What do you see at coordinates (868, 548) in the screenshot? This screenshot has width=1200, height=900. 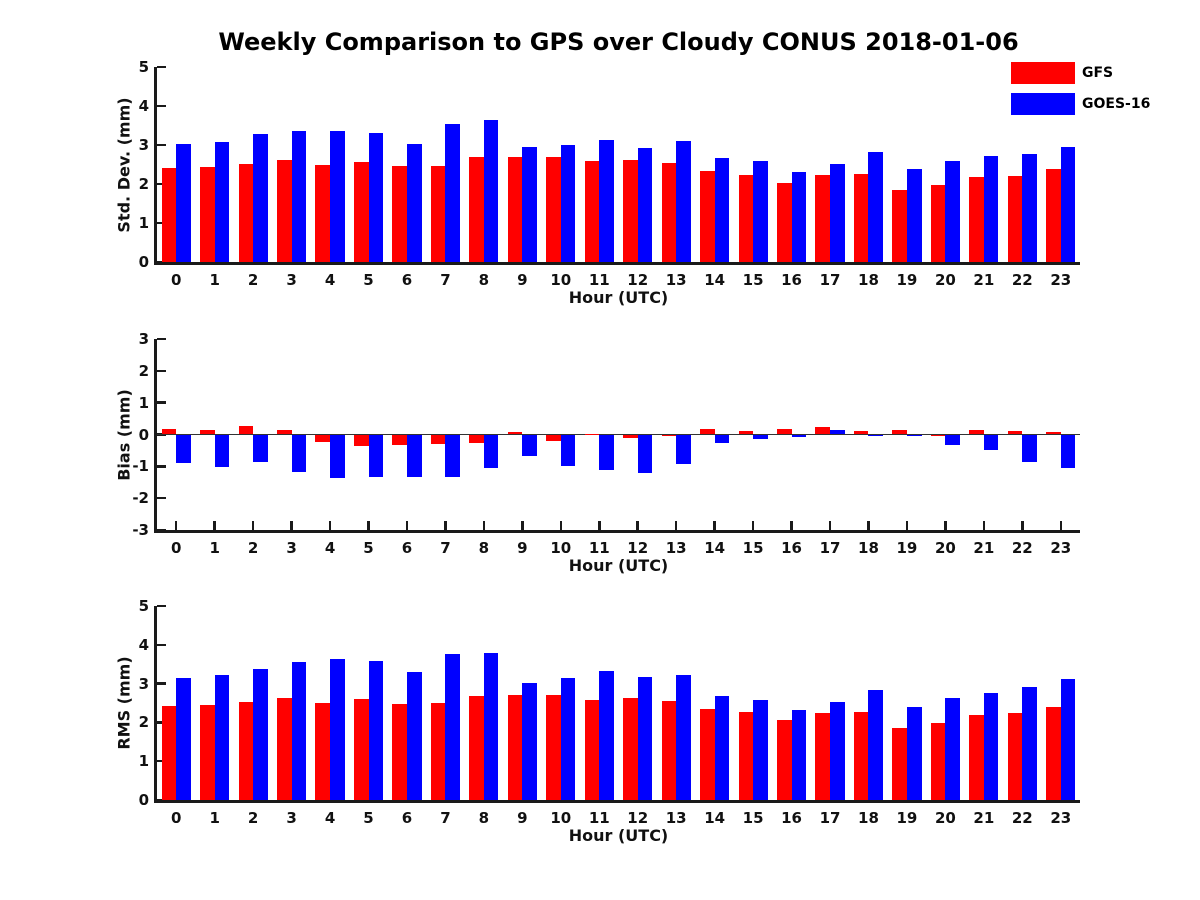 I see `x-tick-label: 18` at bounding box center [868, 548].